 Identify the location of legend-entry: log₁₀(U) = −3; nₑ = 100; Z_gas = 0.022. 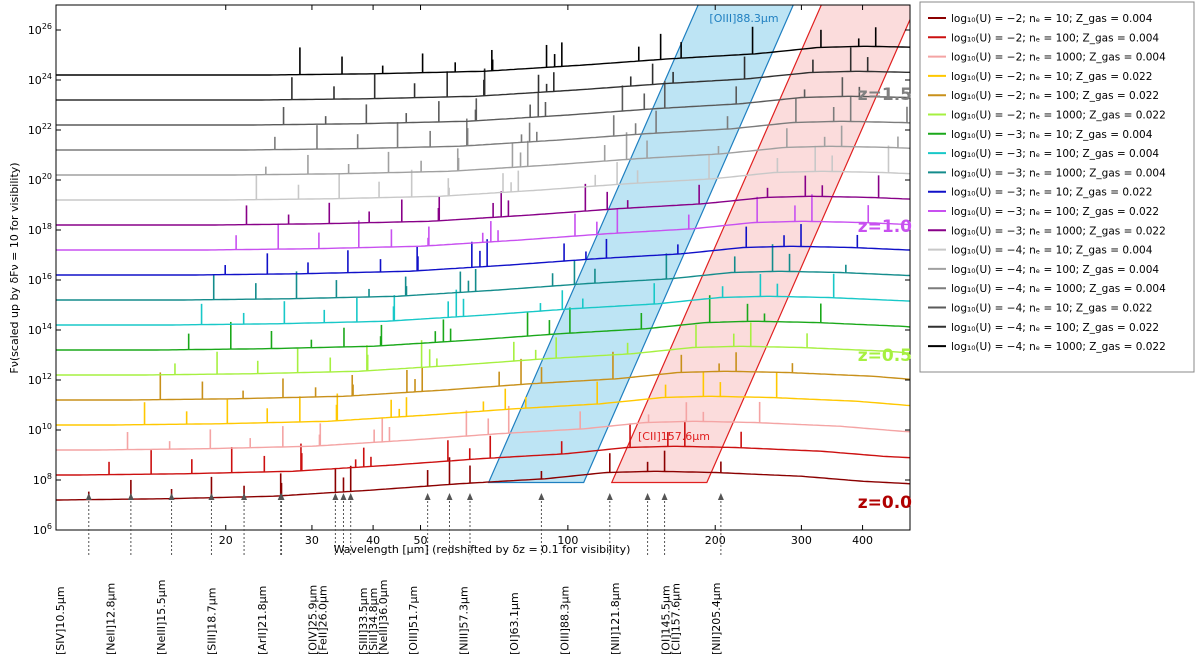
(1055, 212).